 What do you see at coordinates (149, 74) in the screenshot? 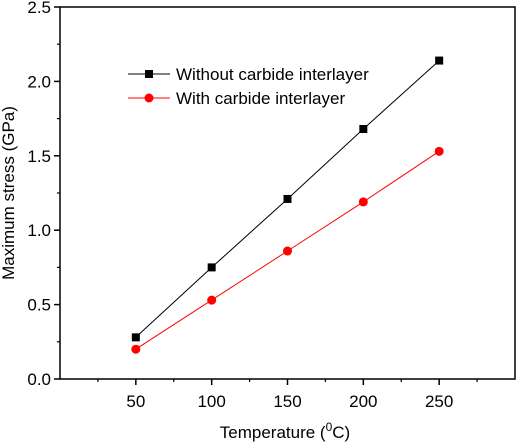
I see `legend-marker-square` at bounding box center [149, 74].